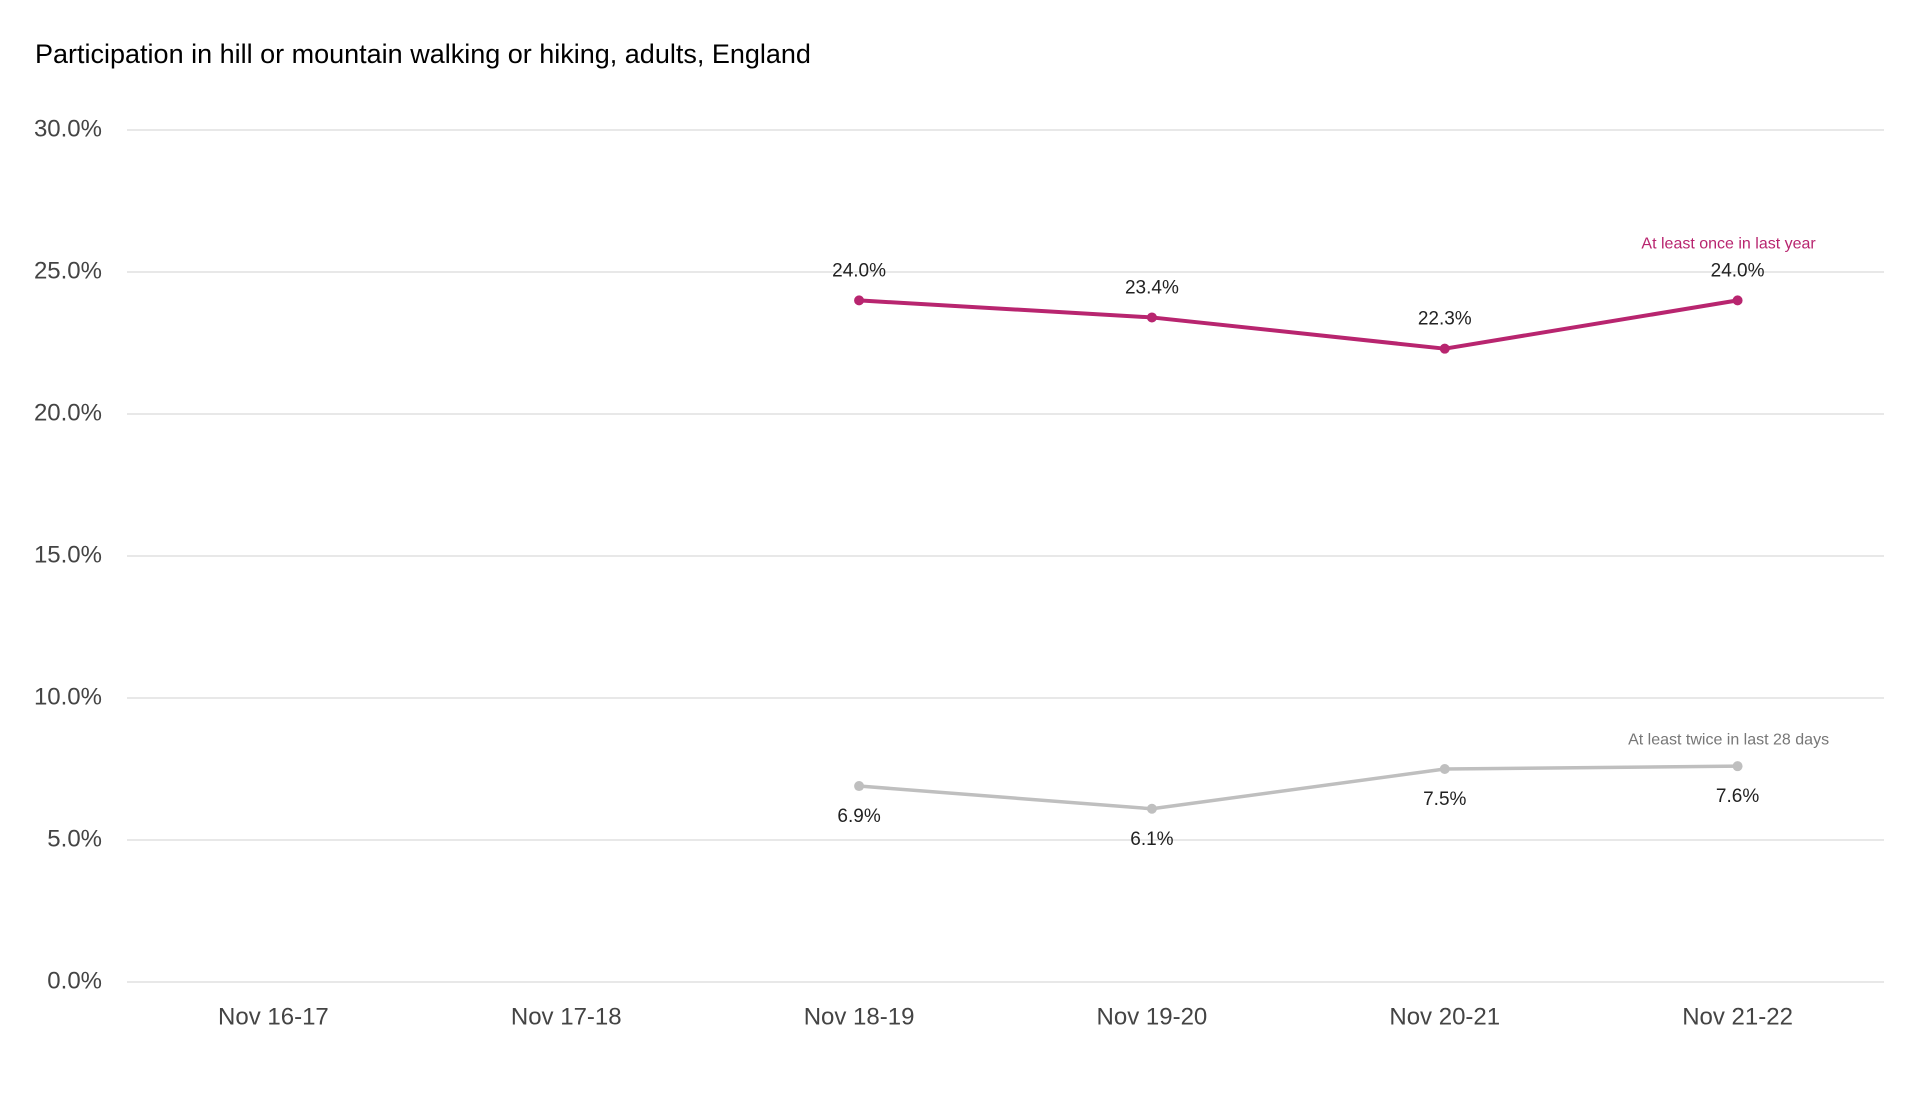  What do you see at coordinates (1444, 1016) in the screenshot?
I see `x-tick-label: Nov 20-21` at bounding box center [1444, 1016].